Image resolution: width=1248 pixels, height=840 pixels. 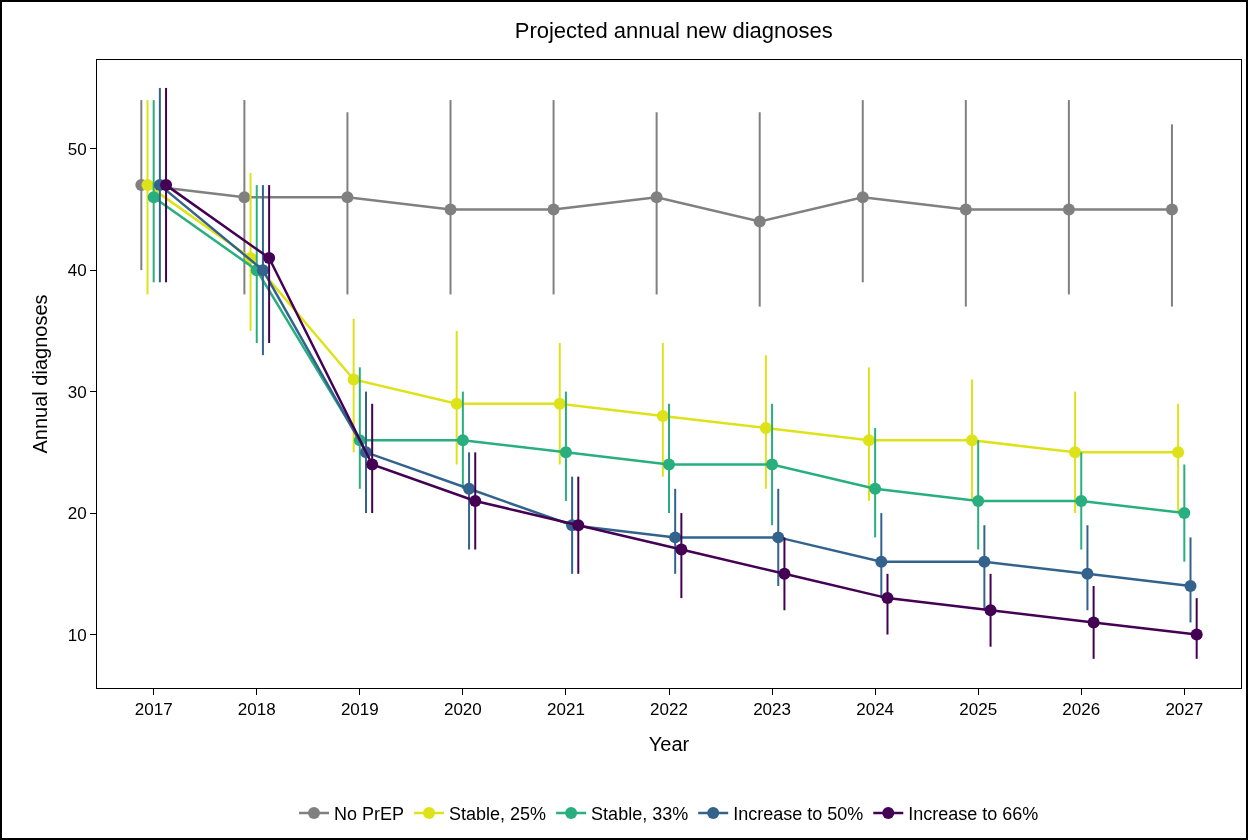 I want to click on x-tick-label: 2024, so click(x=875, y=710).